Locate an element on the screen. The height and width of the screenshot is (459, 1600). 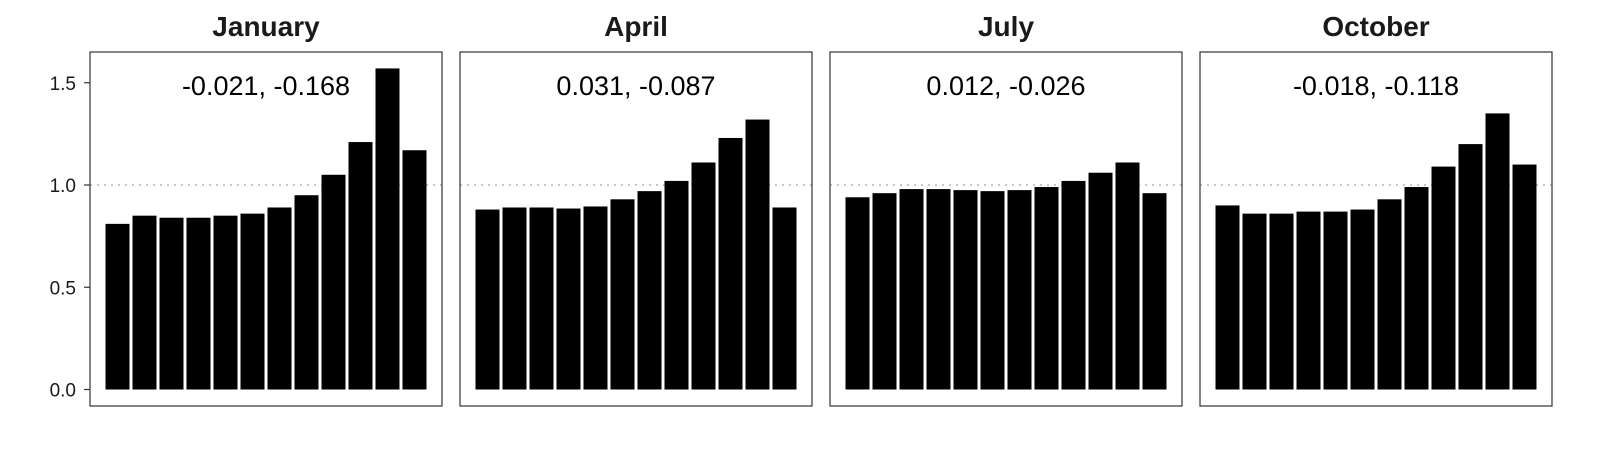
y-axis-tick-label: 0.0 is located at coordinates (63, 391).